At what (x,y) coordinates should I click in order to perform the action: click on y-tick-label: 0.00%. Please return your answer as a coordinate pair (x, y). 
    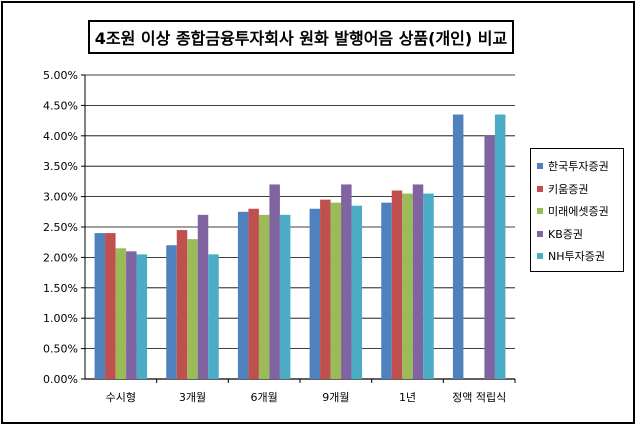
    Looking at the image, I should click on (60, 379).